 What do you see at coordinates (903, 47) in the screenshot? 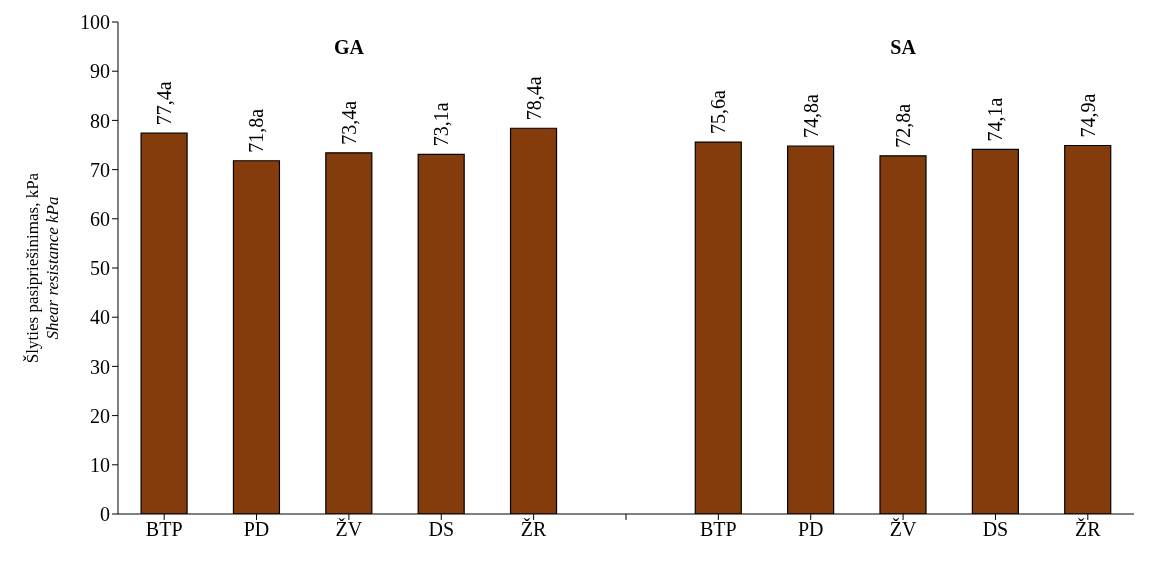
I see `annotation: SA` at bounding box center [903, 47].